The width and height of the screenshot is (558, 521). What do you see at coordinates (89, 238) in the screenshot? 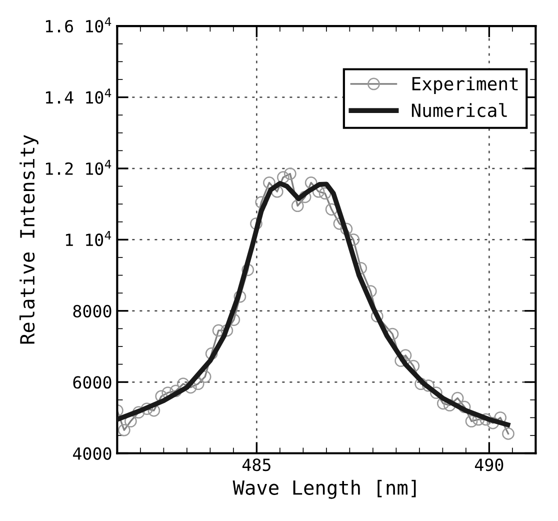
I see `y-tick-label: 1 10$^{4}$` at bounding box center [89, 238].